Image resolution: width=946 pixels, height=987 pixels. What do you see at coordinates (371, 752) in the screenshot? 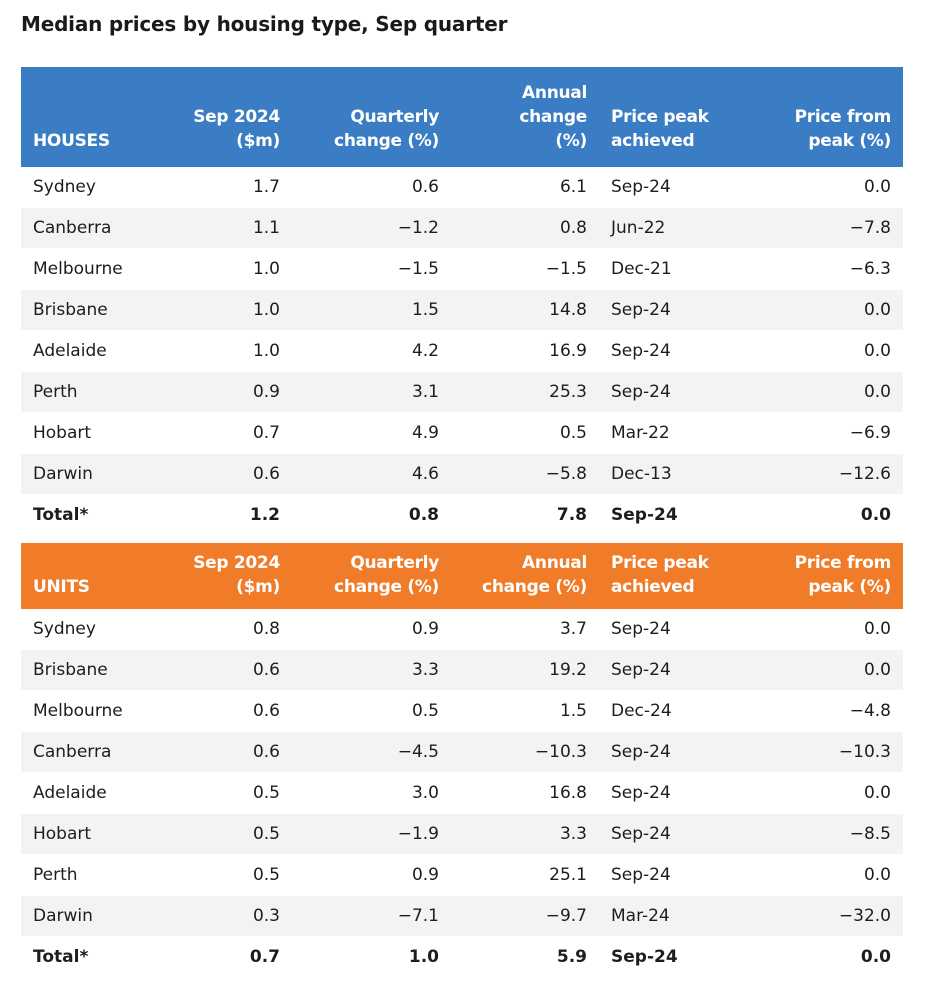
I see `value-cell: −4.5` at bounding box center [371, 752].